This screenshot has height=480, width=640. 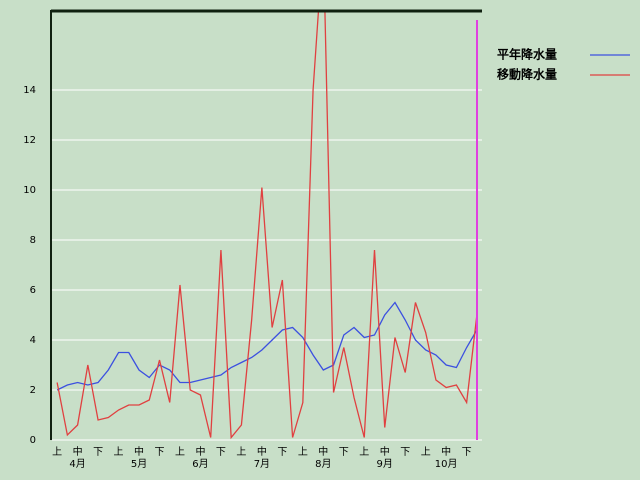 I want to click on month-label: 10月, so click(x=446, y=464).